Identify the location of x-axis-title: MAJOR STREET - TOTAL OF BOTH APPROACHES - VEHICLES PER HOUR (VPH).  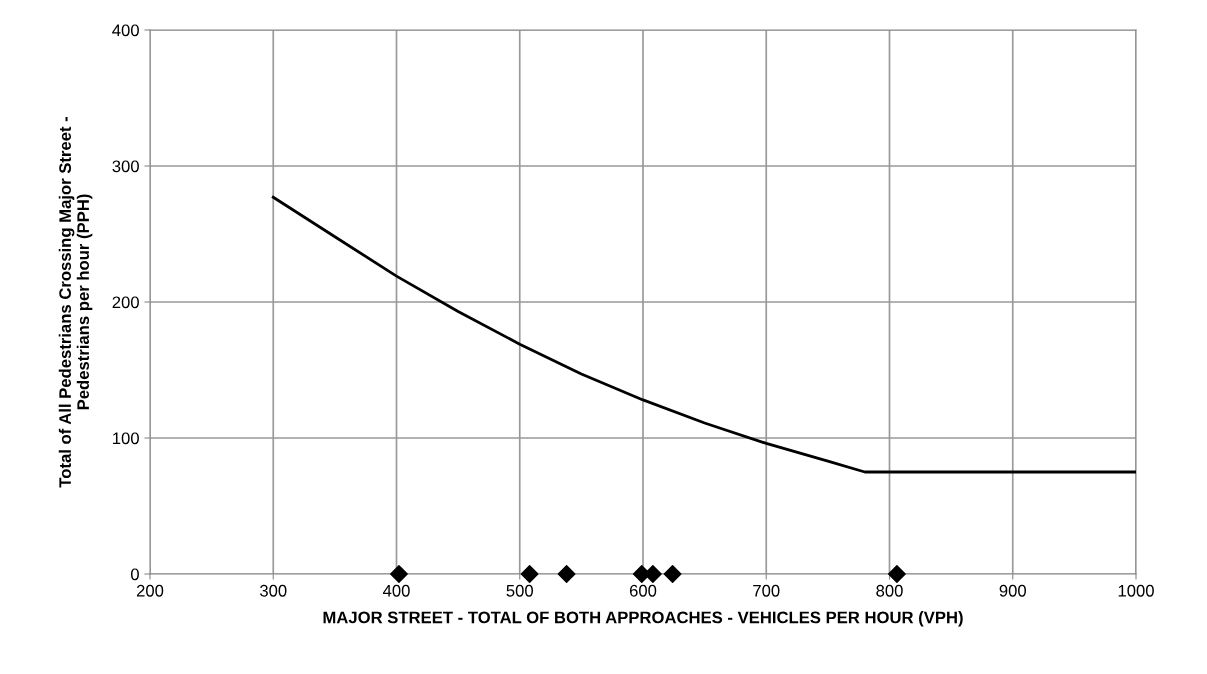
(643, 619).